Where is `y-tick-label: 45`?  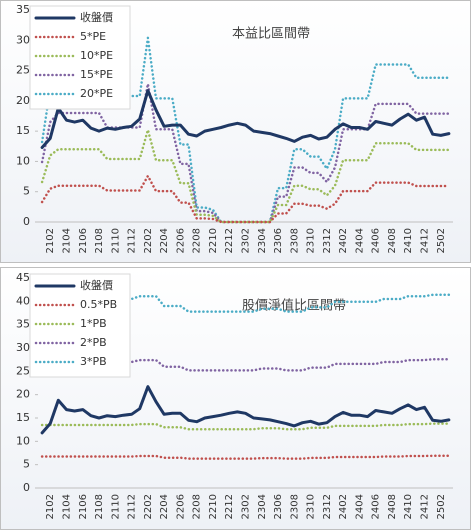 y-tick-label: 45 is located at coordinates (23, 277).